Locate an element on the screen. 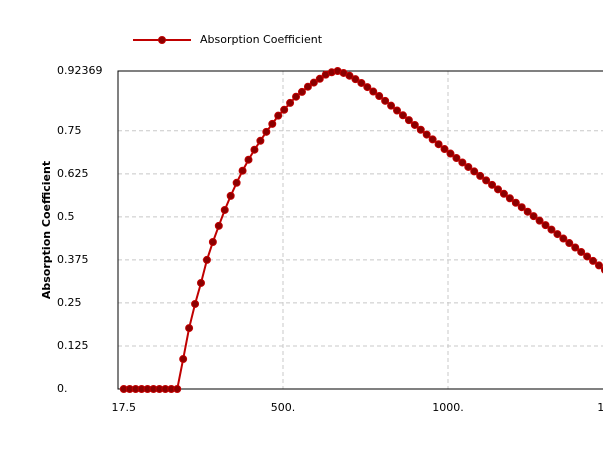 This screenshot has width=603, height=464. y-tick-label: 0.25 is located at coordinates (69, 302).